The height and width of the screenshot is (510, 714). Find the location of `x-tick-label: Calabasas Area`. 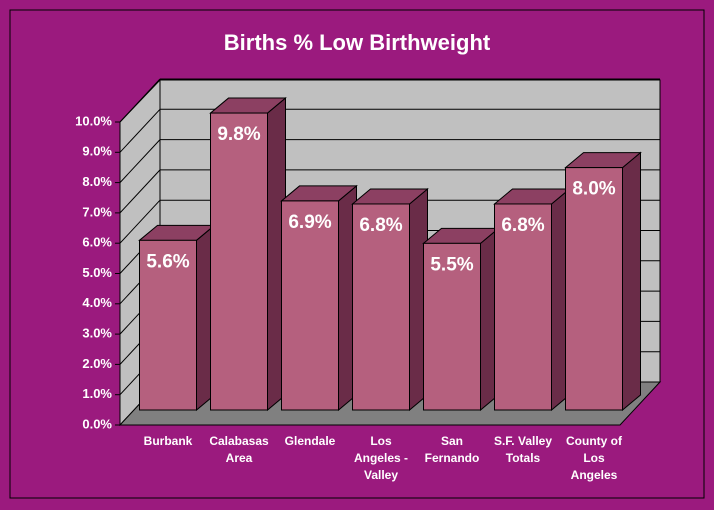

x-tick-label: Calabasas Area is located at coordinates (239, 449).